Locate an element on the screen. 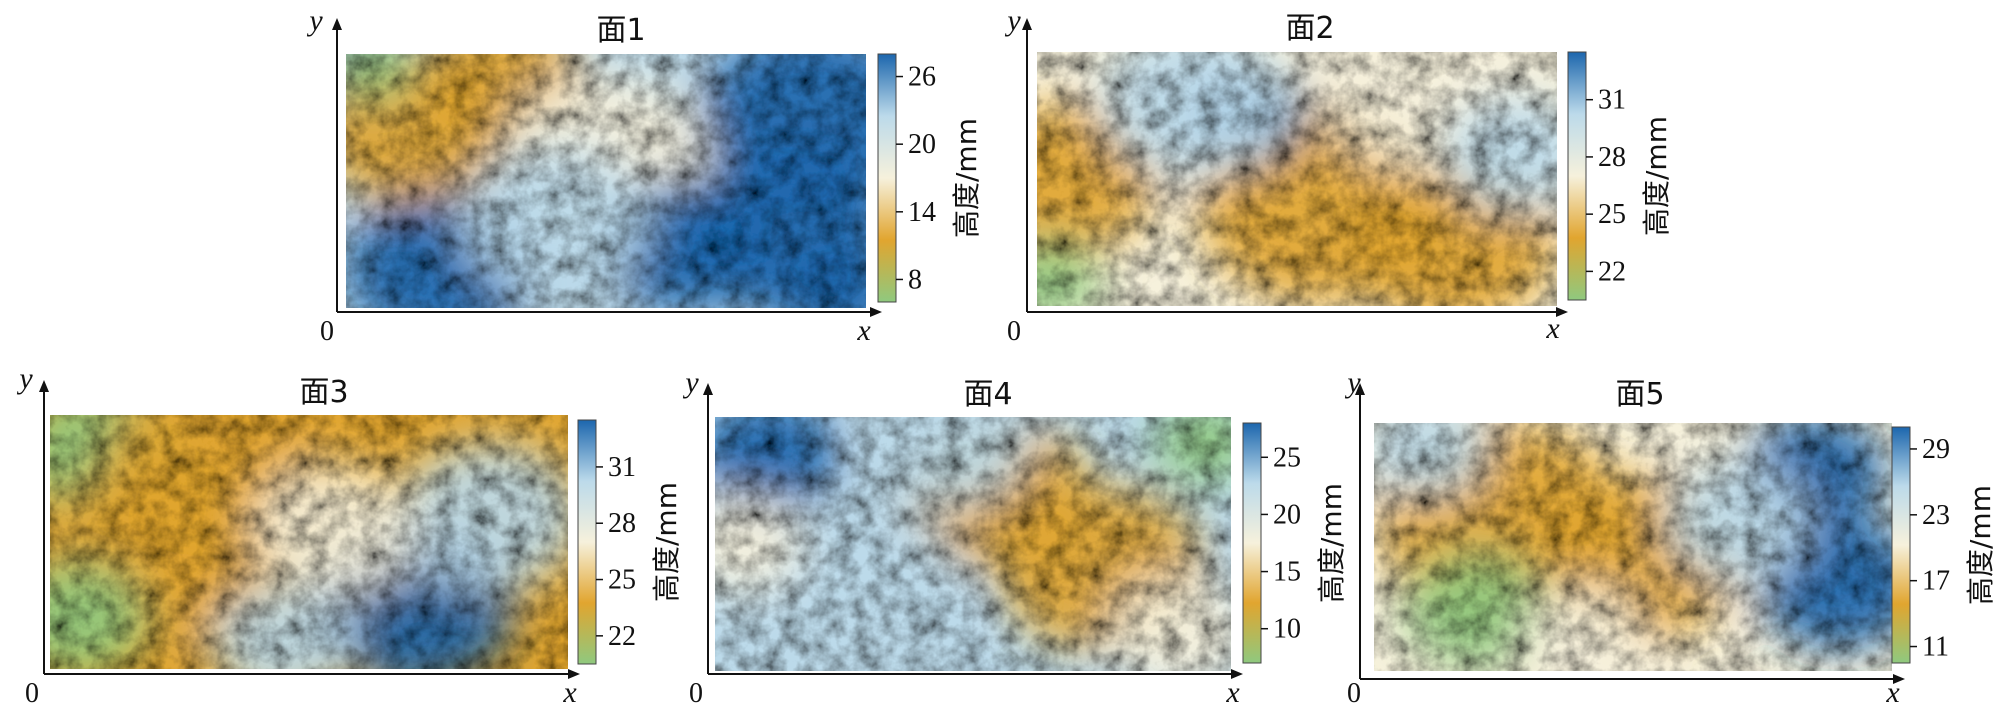 The height and width of the screenshot is (716, 2008). panel-title: 面3 is located at coordinates (323, 392).